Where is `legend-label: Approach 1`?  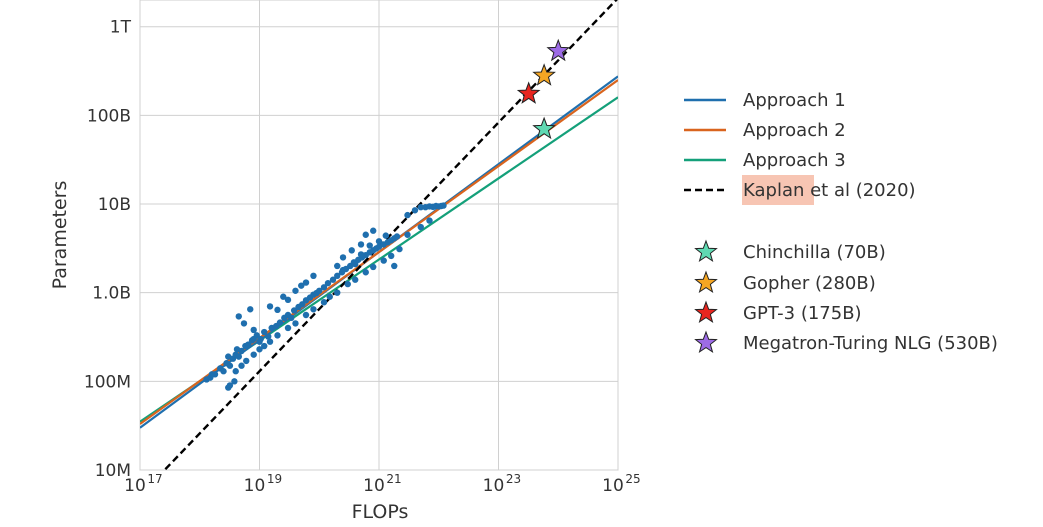
legend-label: Approach 1 is located at coordinates (794, 100).